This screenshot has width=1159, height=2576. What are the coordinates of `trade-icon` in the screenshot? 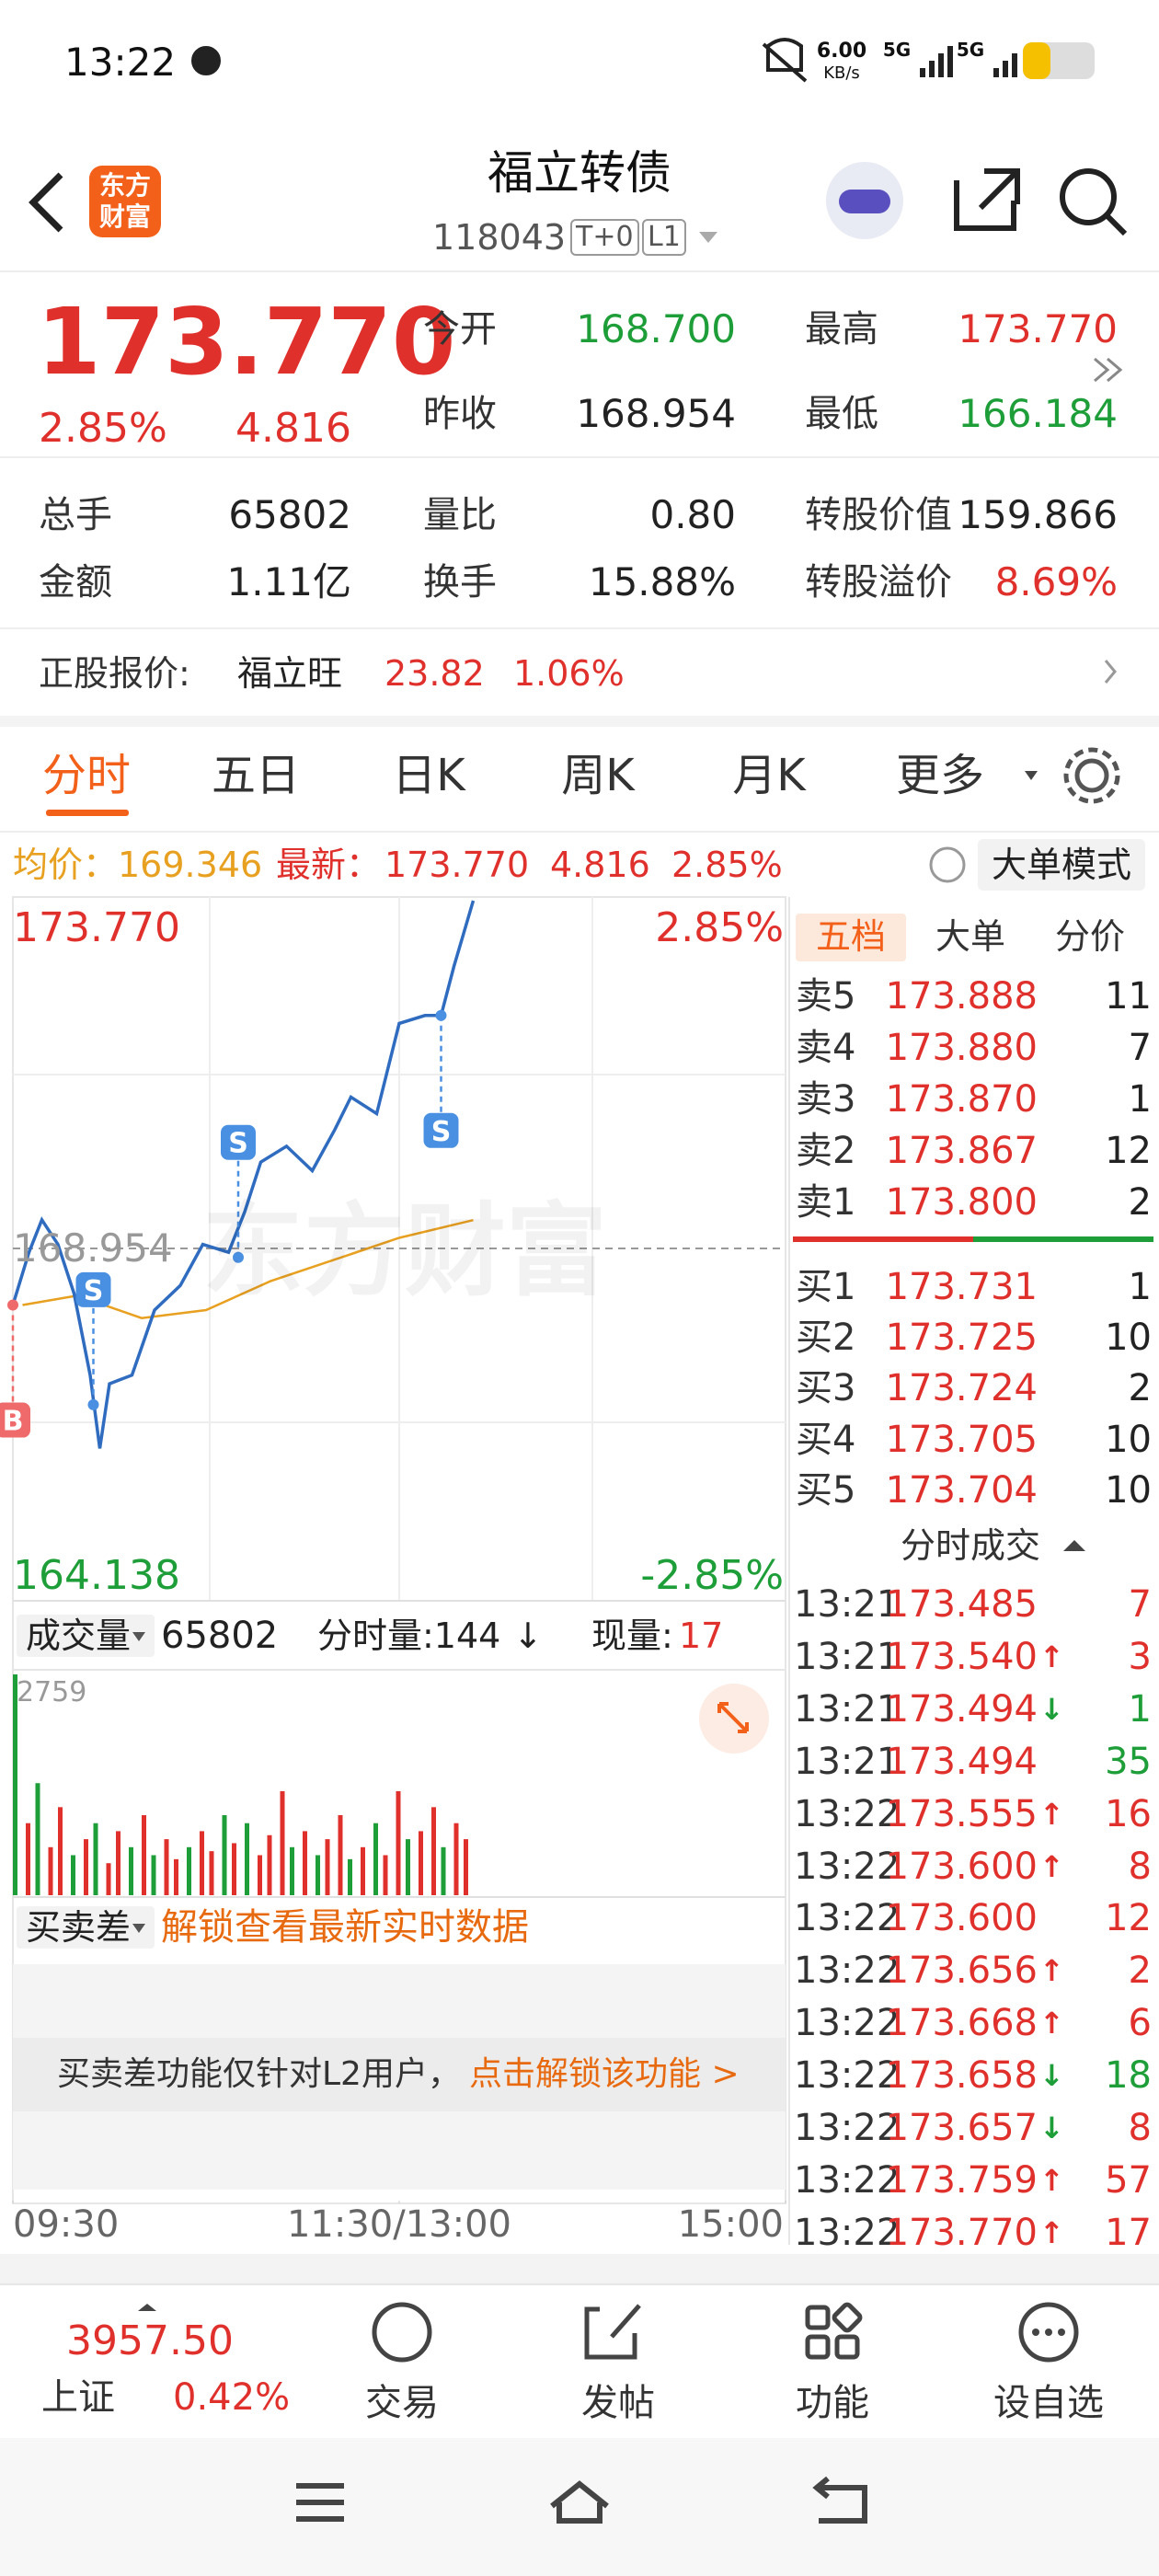 It's located at (402, 2332).